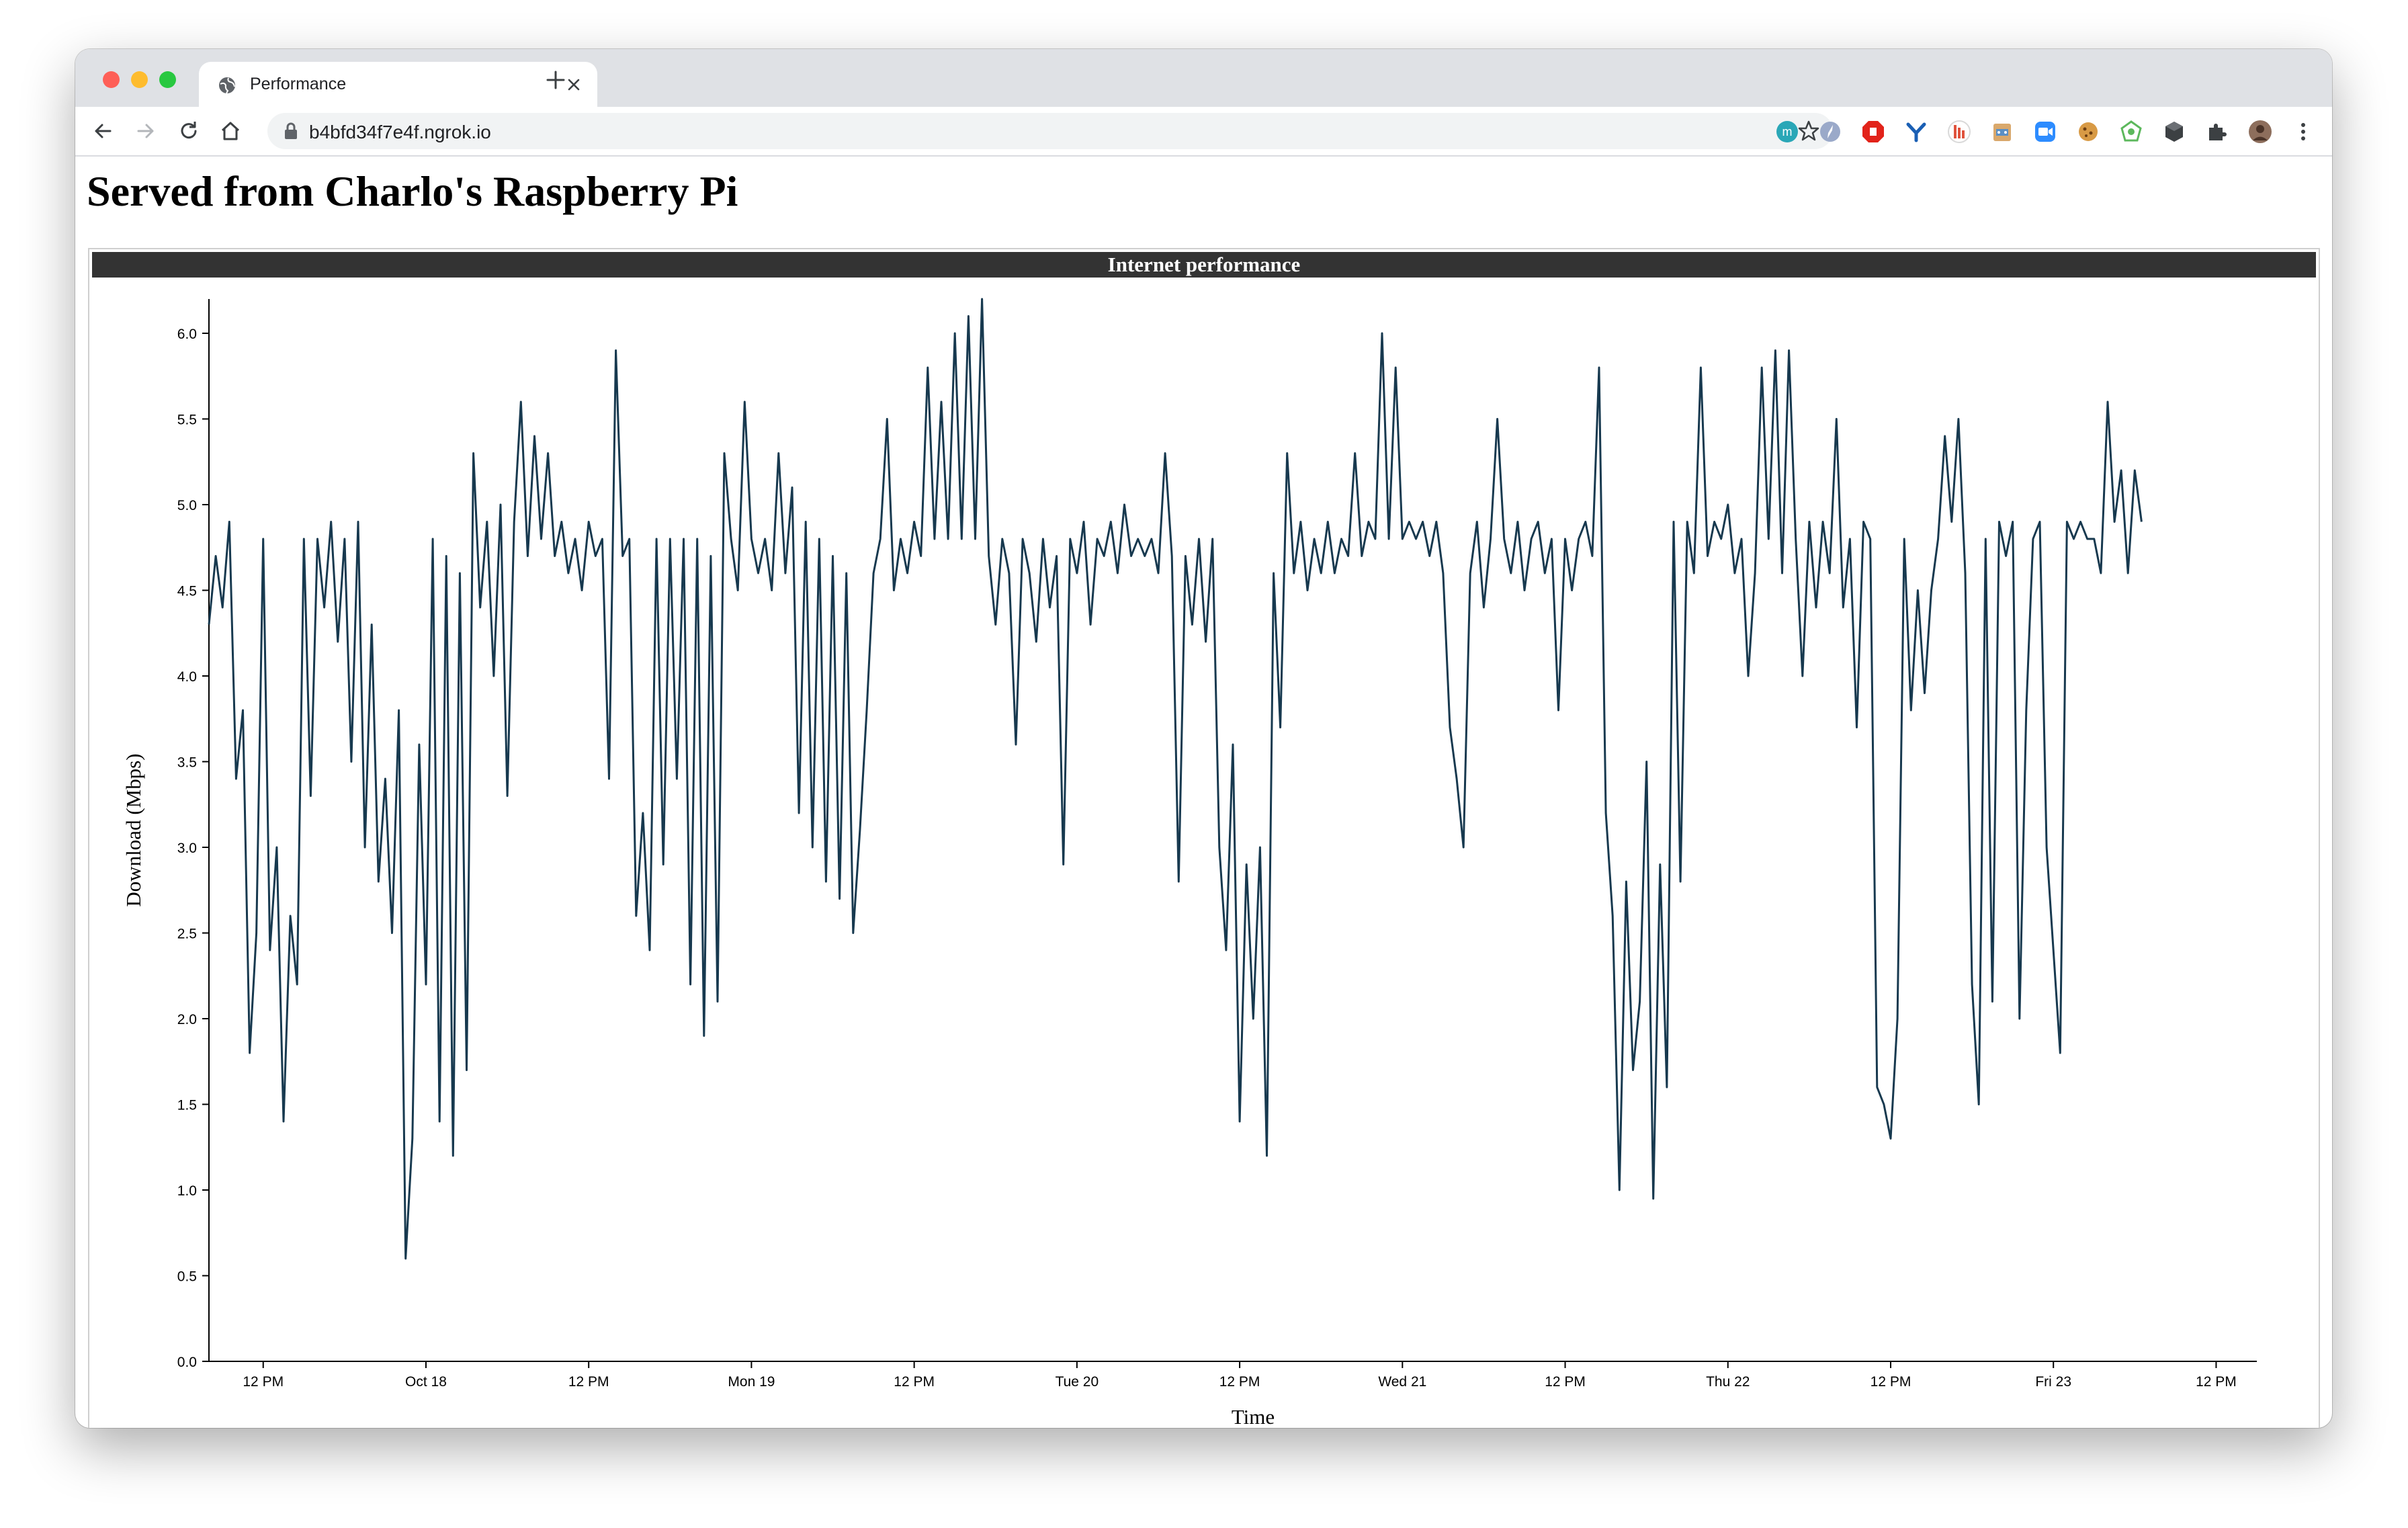 This screenshot has width=2408, height=1528. I want to click on globe-icon, so click(227, 86).